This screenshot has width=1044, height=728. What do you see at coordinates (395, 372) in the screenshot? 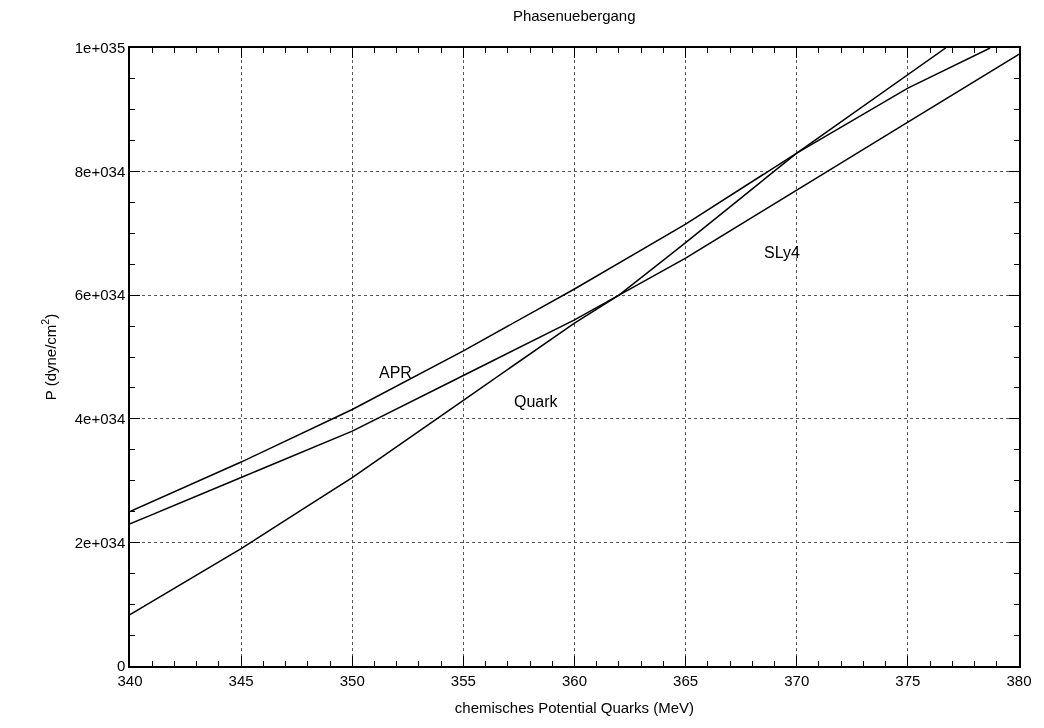
I see `series-label: APR` at bounding box center [395, 372].